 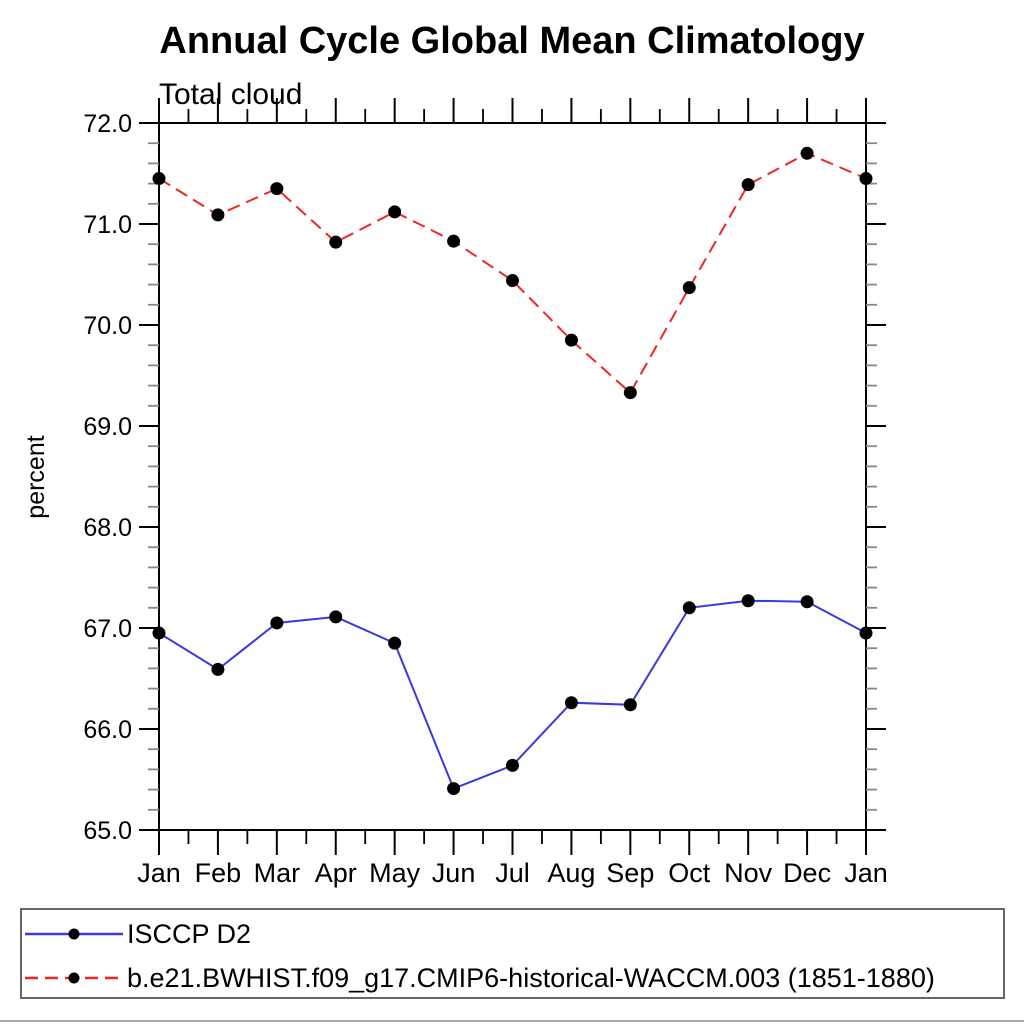 I want to click on legend-item-isccp: ISCCP D2, so click(x=138, y=934).